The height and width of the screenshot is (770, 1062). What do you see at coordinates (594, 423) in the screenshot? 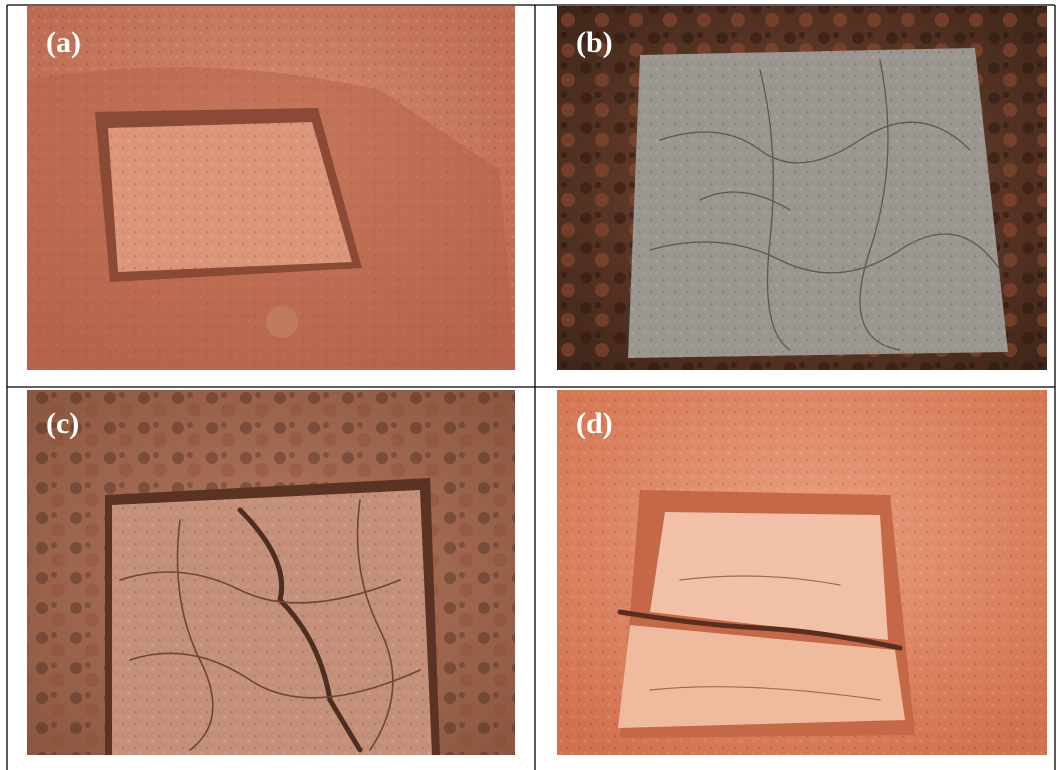
I see `panel-label: (d)` at bounding box center [594, 423].